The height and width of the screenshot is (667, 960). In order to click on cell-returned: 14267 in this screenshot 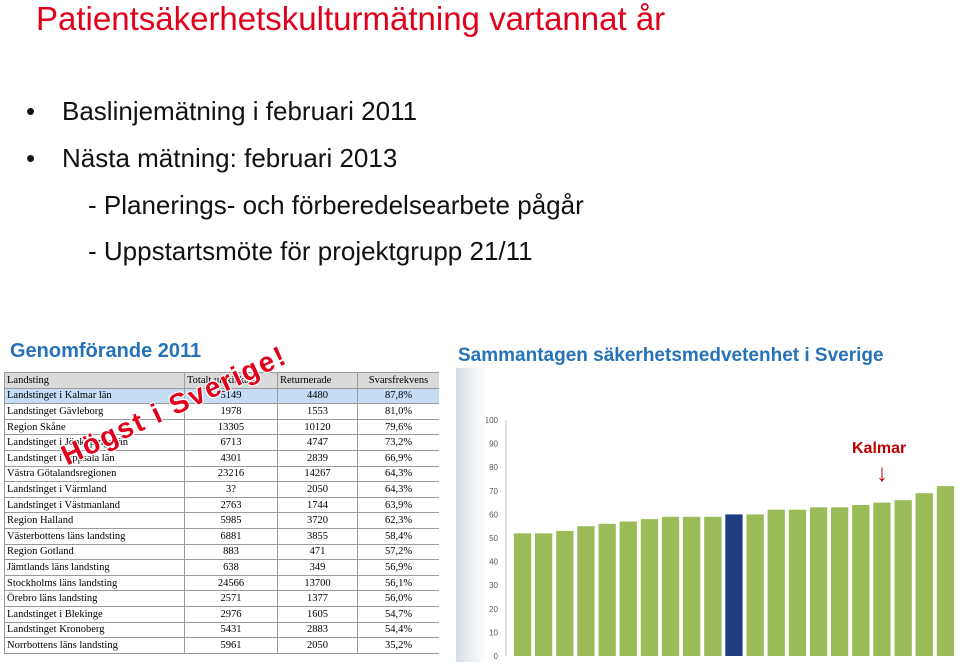, I will do `click(317, 474)`.